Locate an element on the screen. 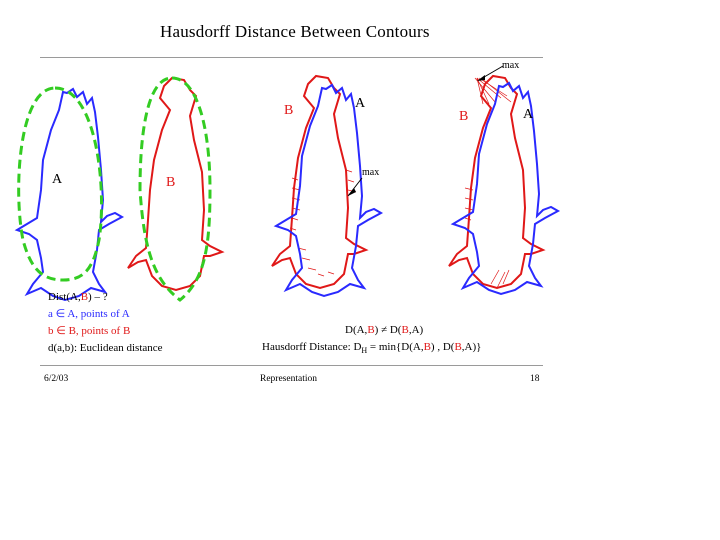 The height and width of the screenshot is (540, 720). hd-prefix: Hausdorff Distance: D is located at coordinates (312, 347).